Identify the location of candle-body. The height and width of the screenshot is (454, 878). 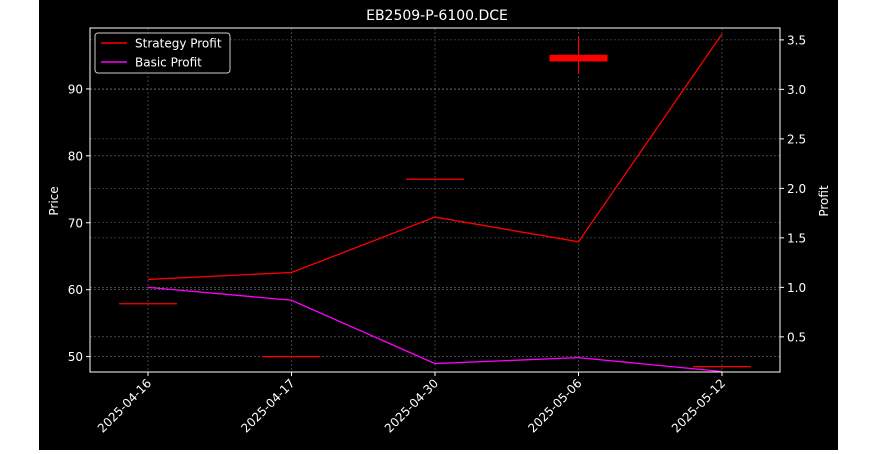
(578, 58).